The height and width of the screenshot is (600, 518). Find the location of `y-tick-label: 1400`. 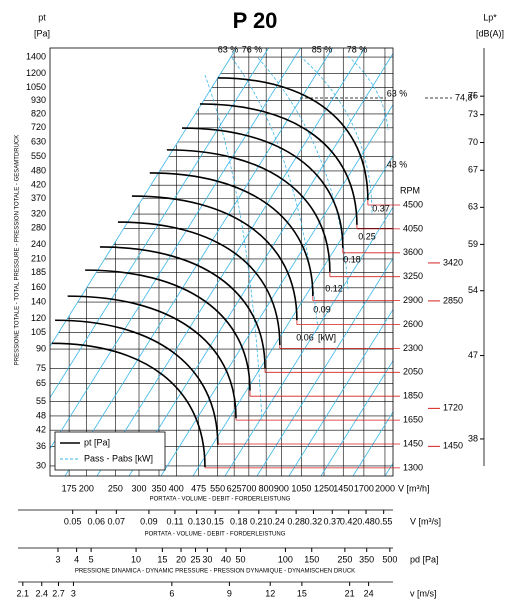

y-tick-label: 1400 is located at coordinates (36, 56).